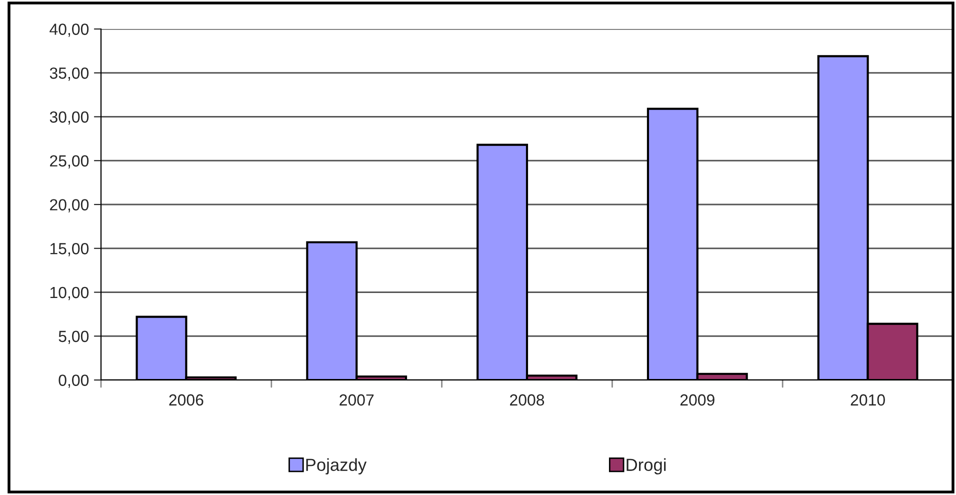 This screenshot has width=956, height=495. I want to click on legend-label: Drogi, so click(646, 466).